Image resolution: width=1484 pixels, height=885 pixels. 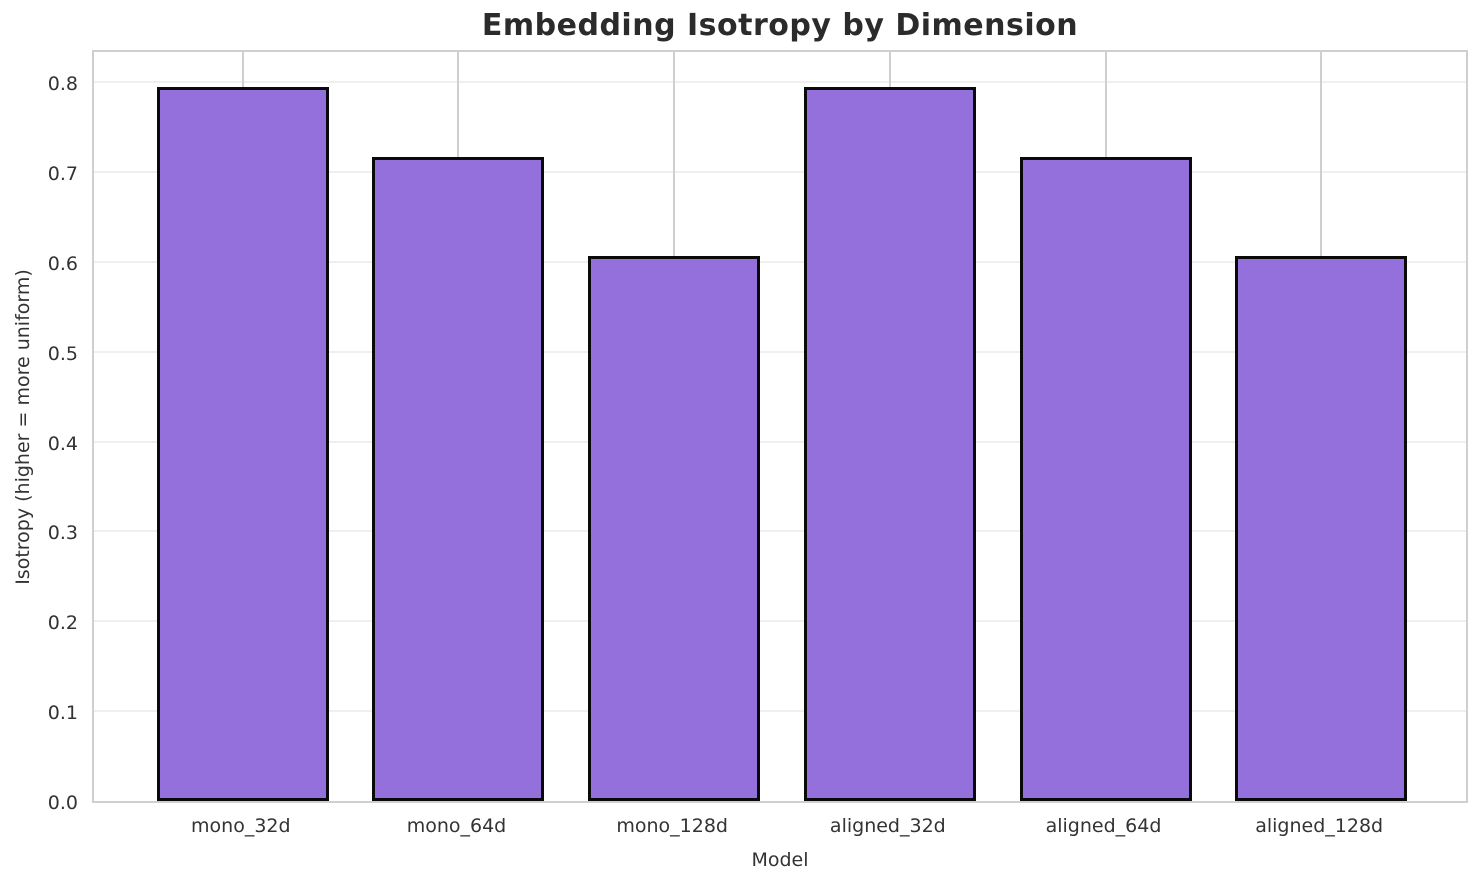 What do you see at coordinates (672, 826) in the screenshot?
I see `x-tick-label-mono_128d: mono_128d` at bounding box center [672, 826].